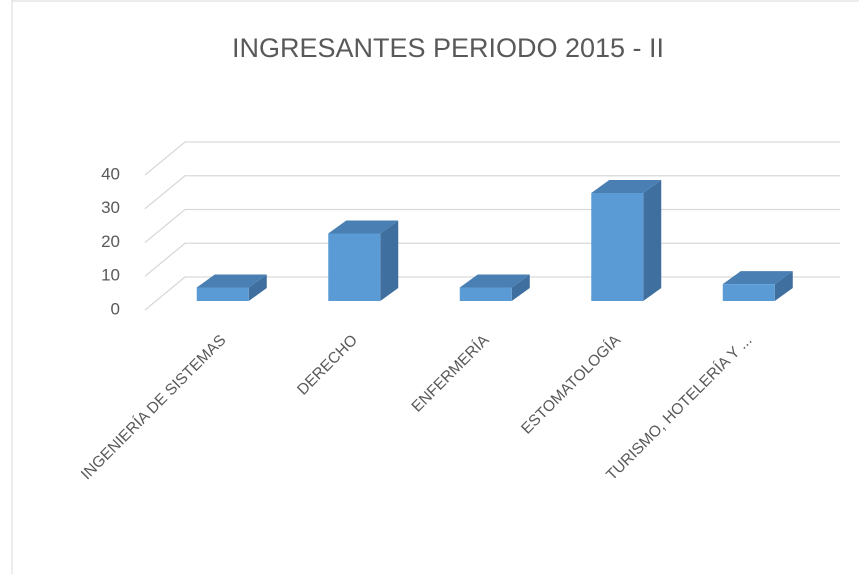  What do you see at coordinates (110, 275) in the screenshot?
I see `y-tick-label: 10` at bounding box center [110, 275].